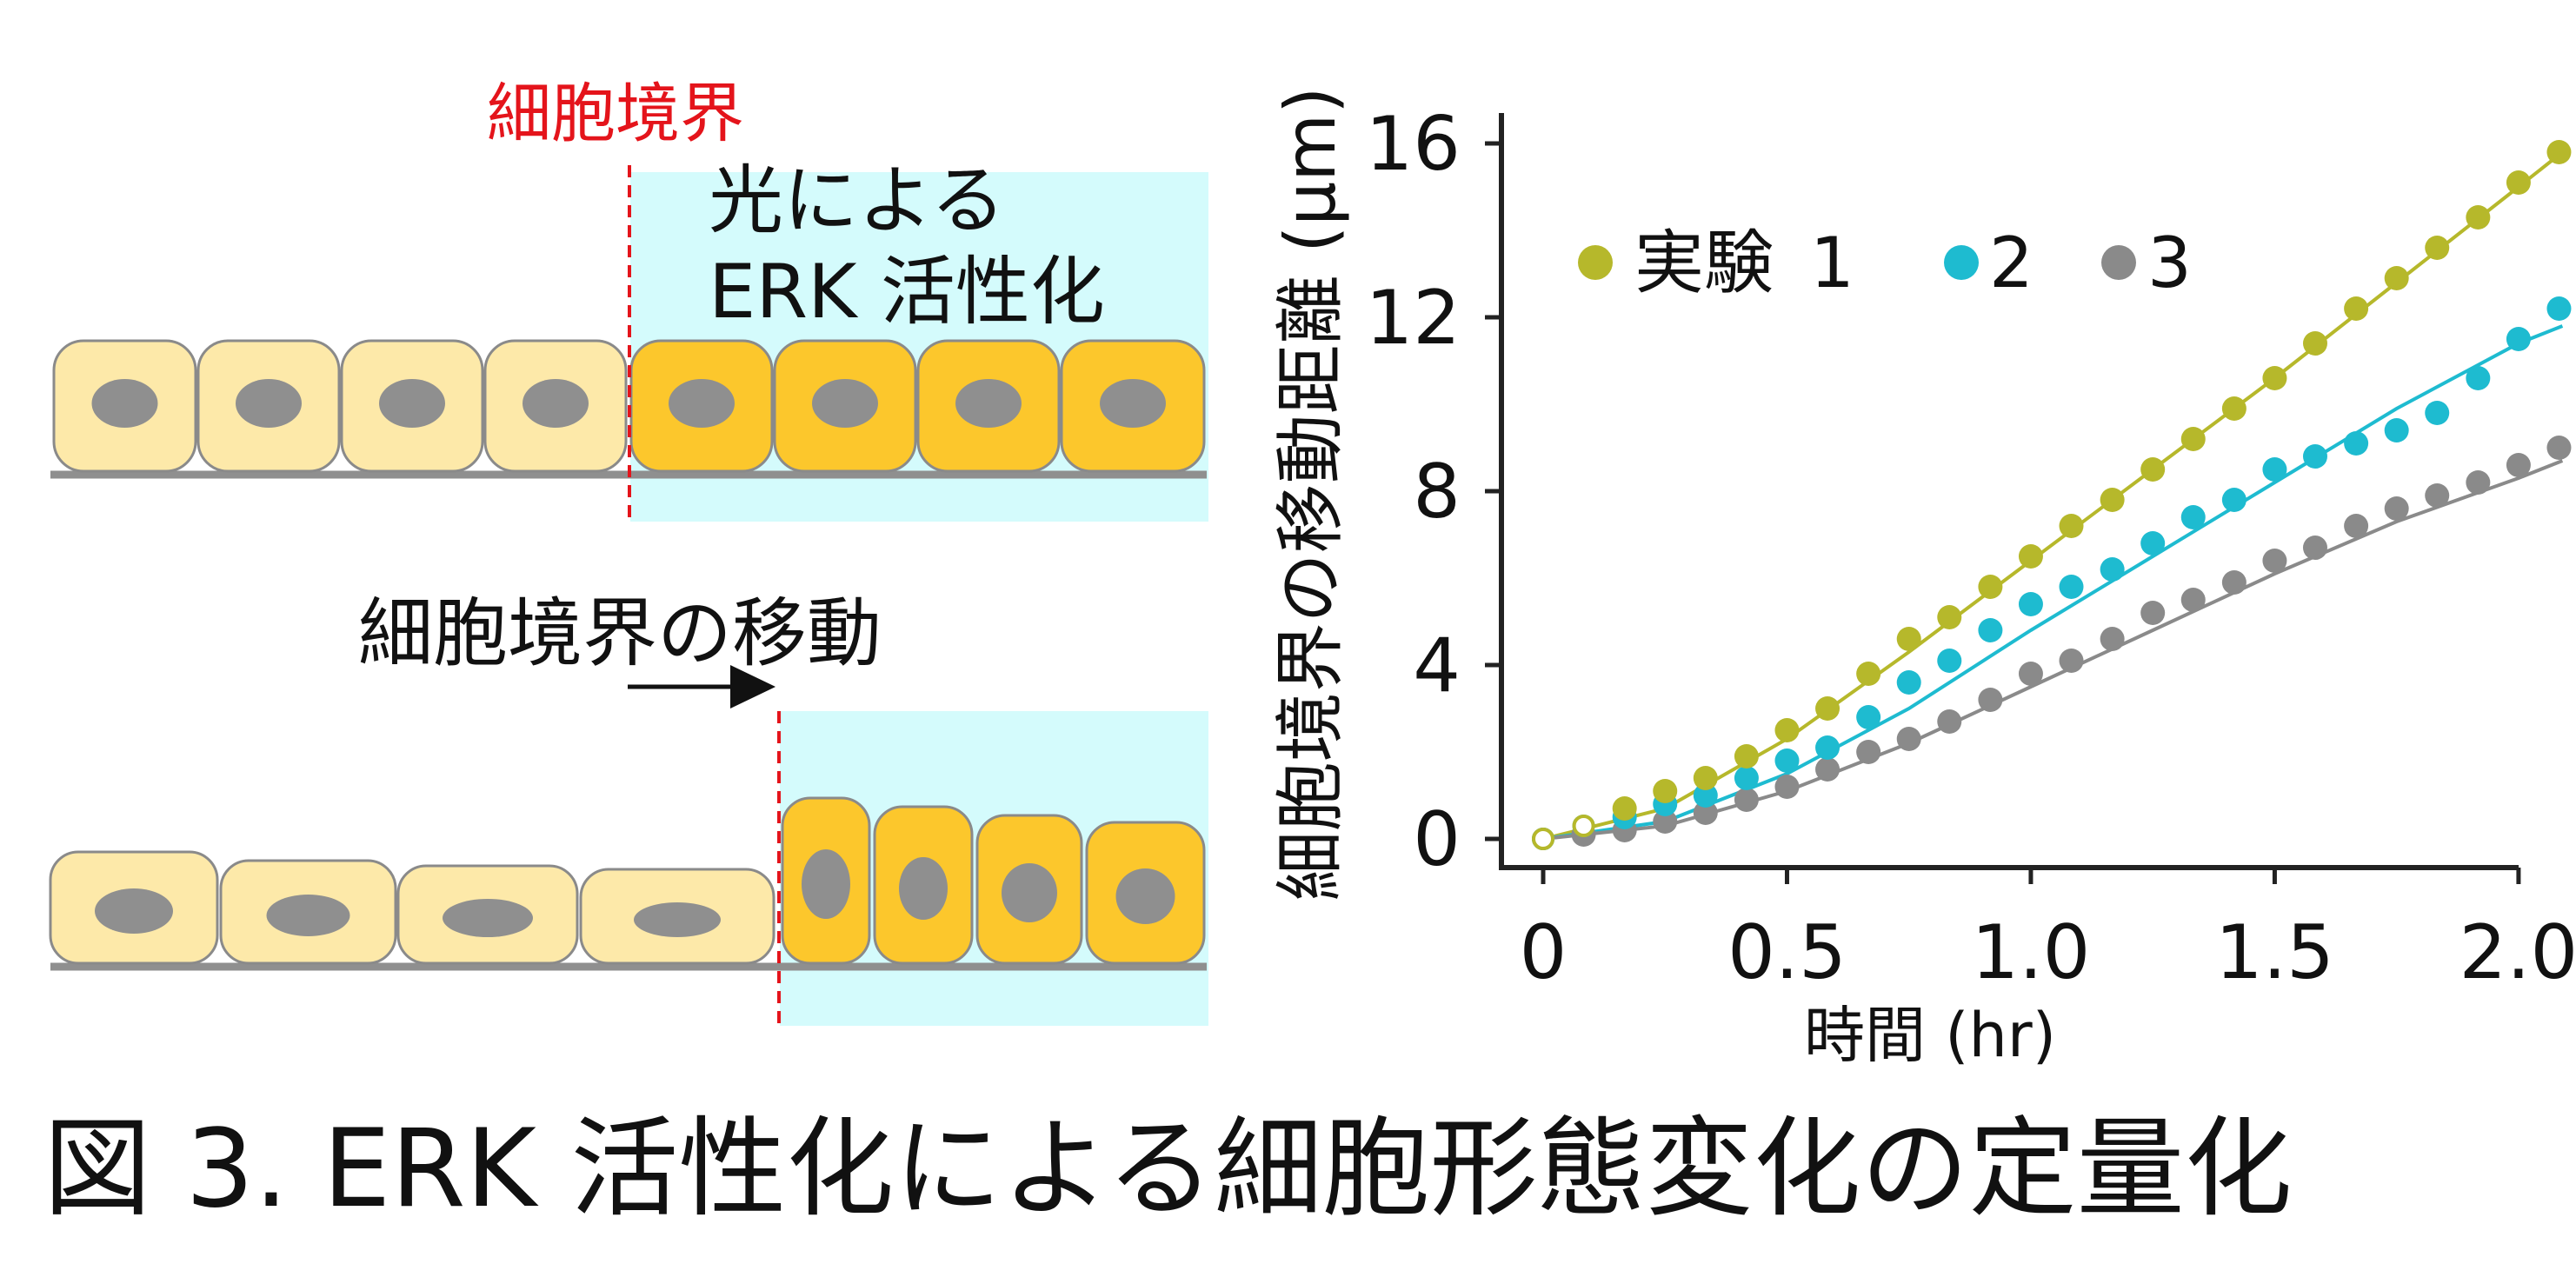 This screenshot has height=1264, width=2576. What do you see at coordinates (1885, 263) in the screenshot?
I see `legend: 実験 1 2 3` at bounding box center [1885, 263].